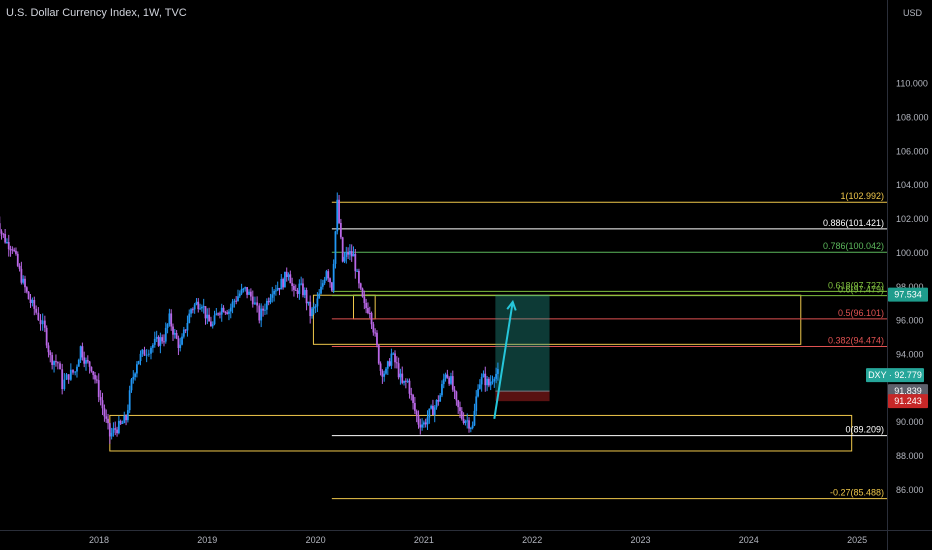 This screenshot has width=932, height=550. I want to click on price-label-badge, so click(895, 375).